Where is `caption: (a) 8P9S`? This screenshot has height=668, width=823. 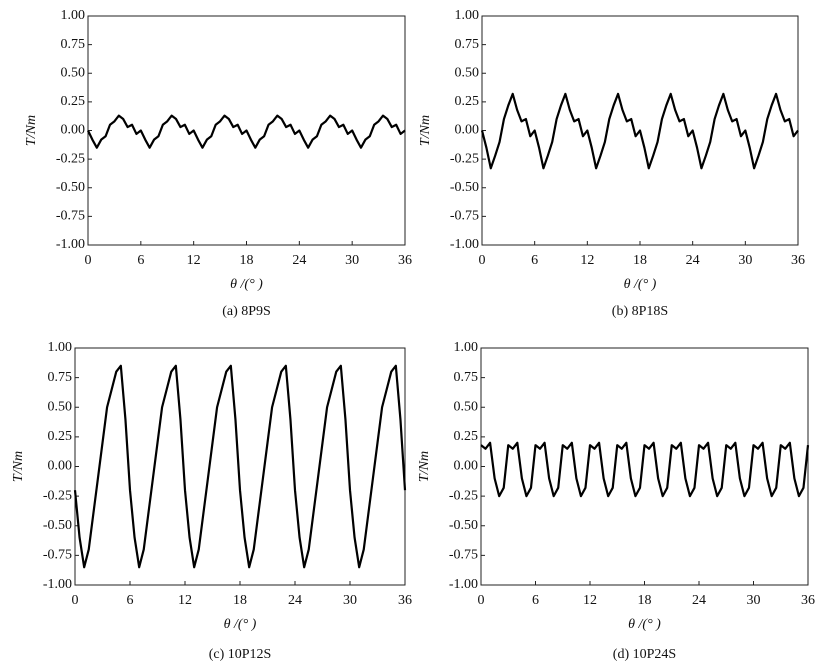 caption: (a) 8P9S is located at coordinates (246, 311).